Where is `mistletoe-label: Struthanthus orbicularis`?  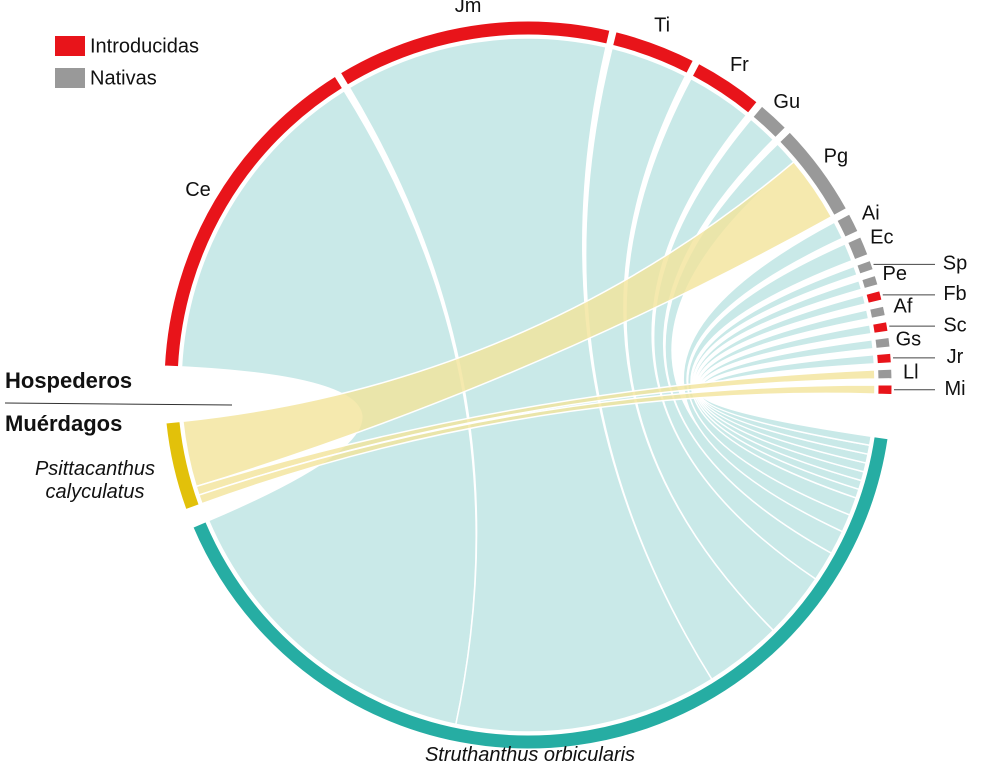 mistletoe-label: Struthanthus orbicularis is located at coordinates (530, 755).